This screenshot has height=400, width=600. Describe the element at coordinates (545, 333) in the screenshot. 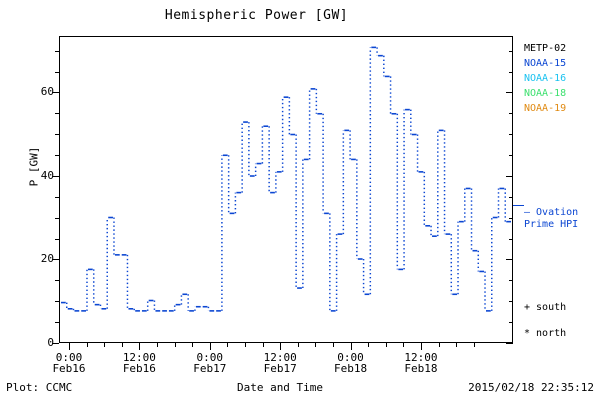

I see `marker-legend-north: * north` at that location.